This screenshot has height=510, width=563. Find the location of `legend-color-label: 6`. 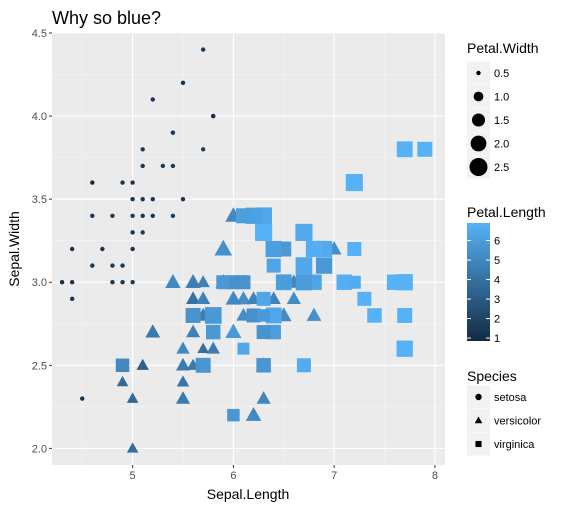

legend-color-label: 6 is located at coordinates (497, 242).